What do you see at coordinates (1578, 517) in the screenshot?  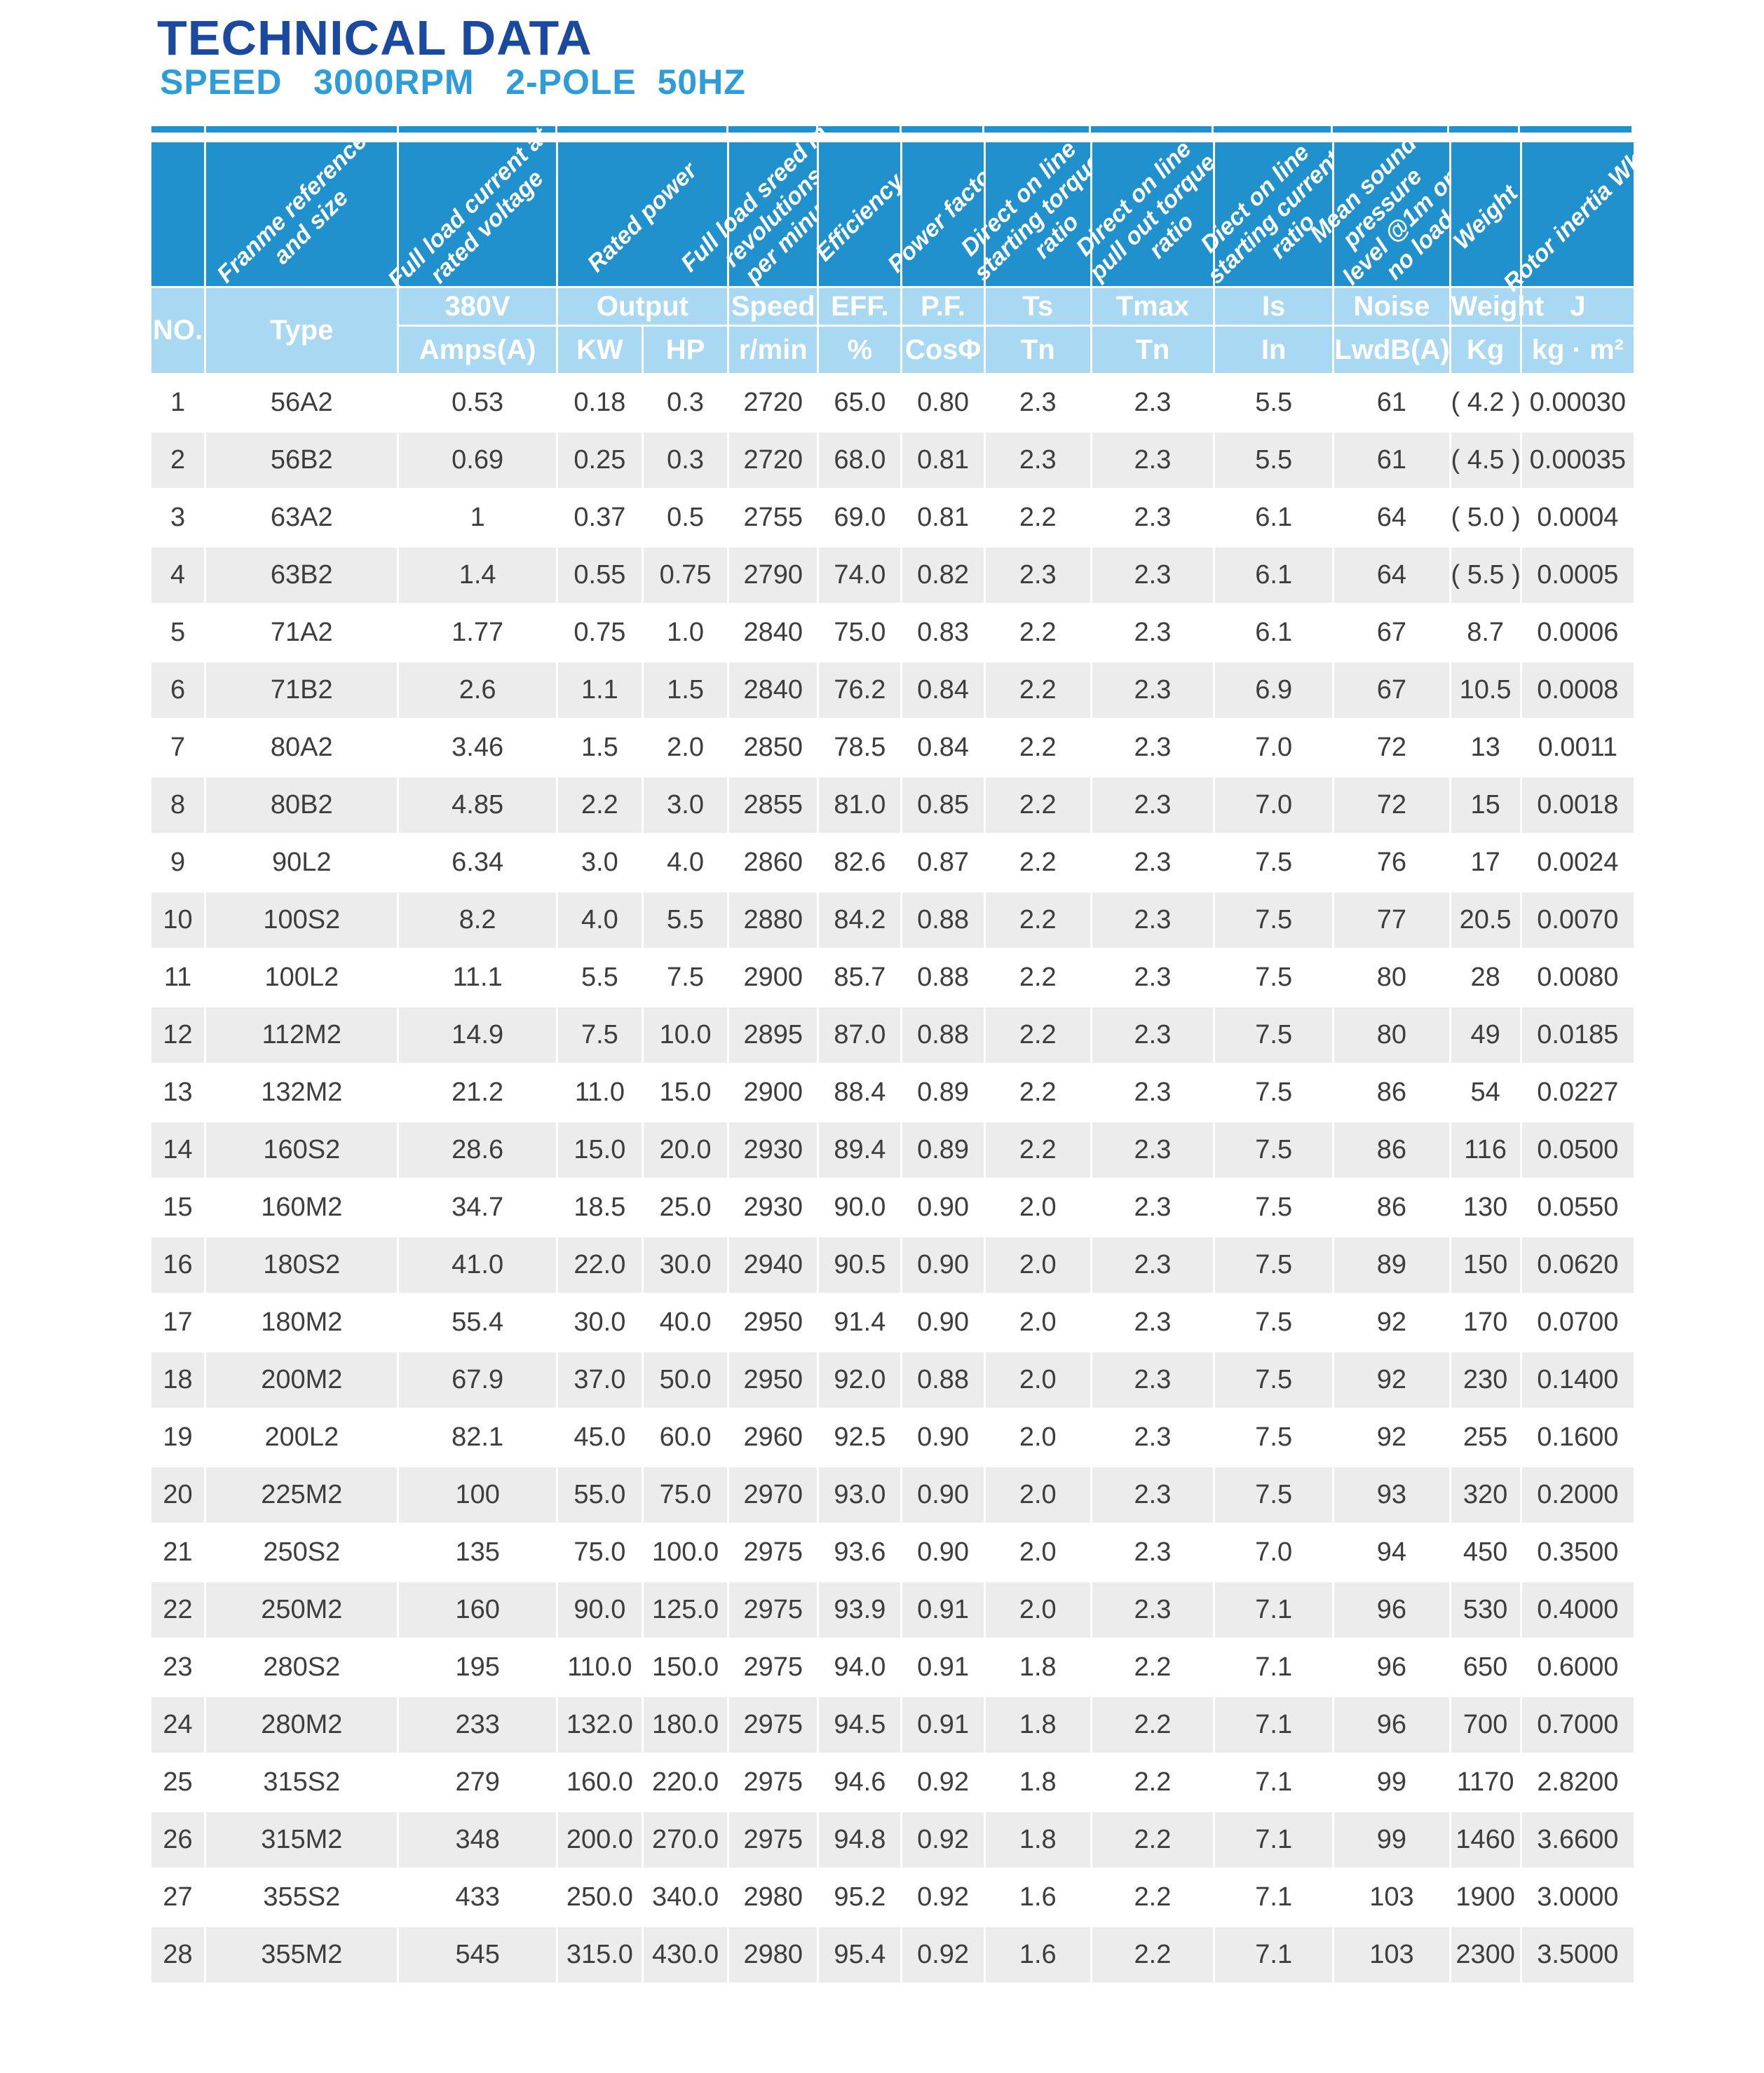 I see `cell-j: 0.0004` at bounding box center [1578, 517].